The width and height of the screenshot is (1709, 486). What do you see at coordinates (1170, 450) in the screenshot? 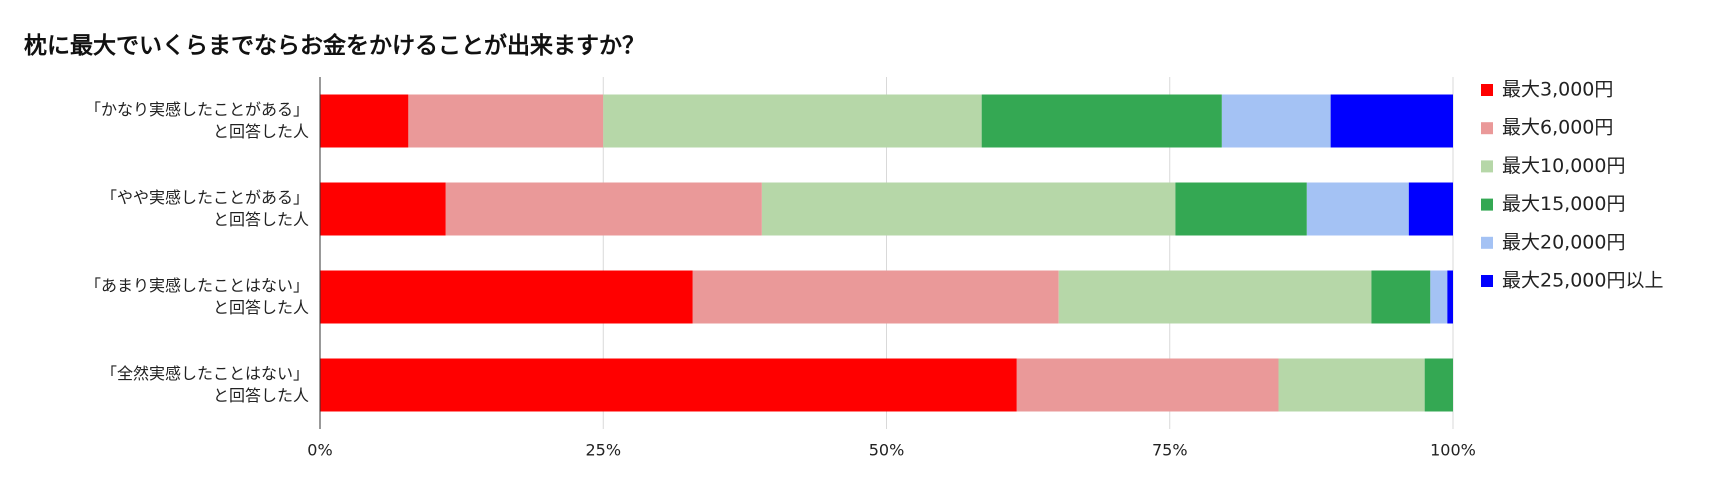
I see `x-tick-label: 75%` at bounding box center [1170, 450].